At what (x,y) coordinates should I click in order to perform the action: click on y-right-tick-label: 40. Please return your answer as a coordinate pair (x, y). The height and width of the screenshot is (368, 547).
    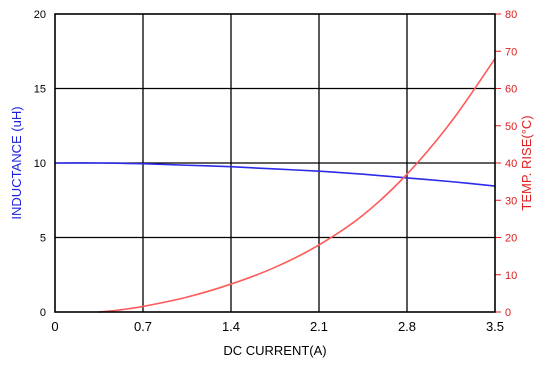
    Looking at the image, I should click on (511, 164).